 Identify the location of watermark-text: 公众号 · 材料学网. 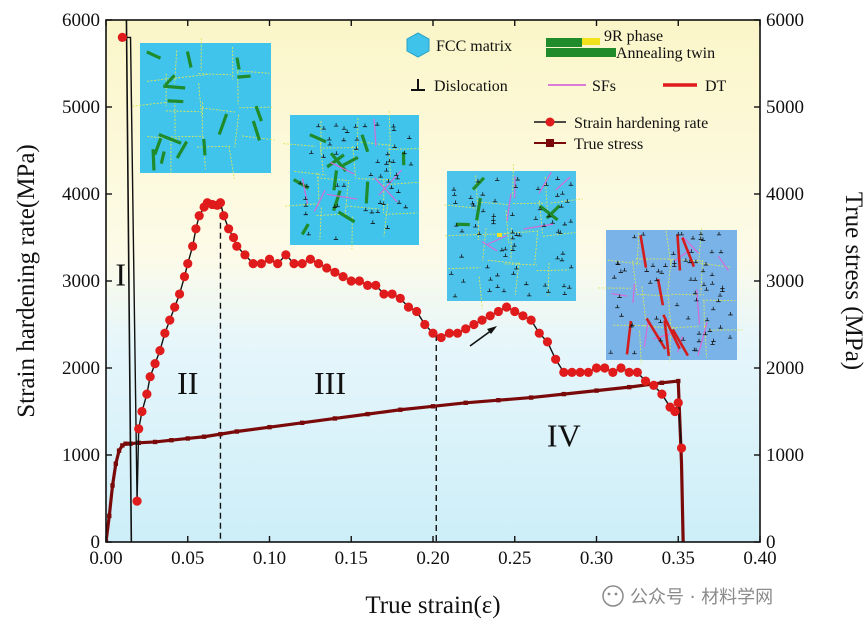
(701, 597).